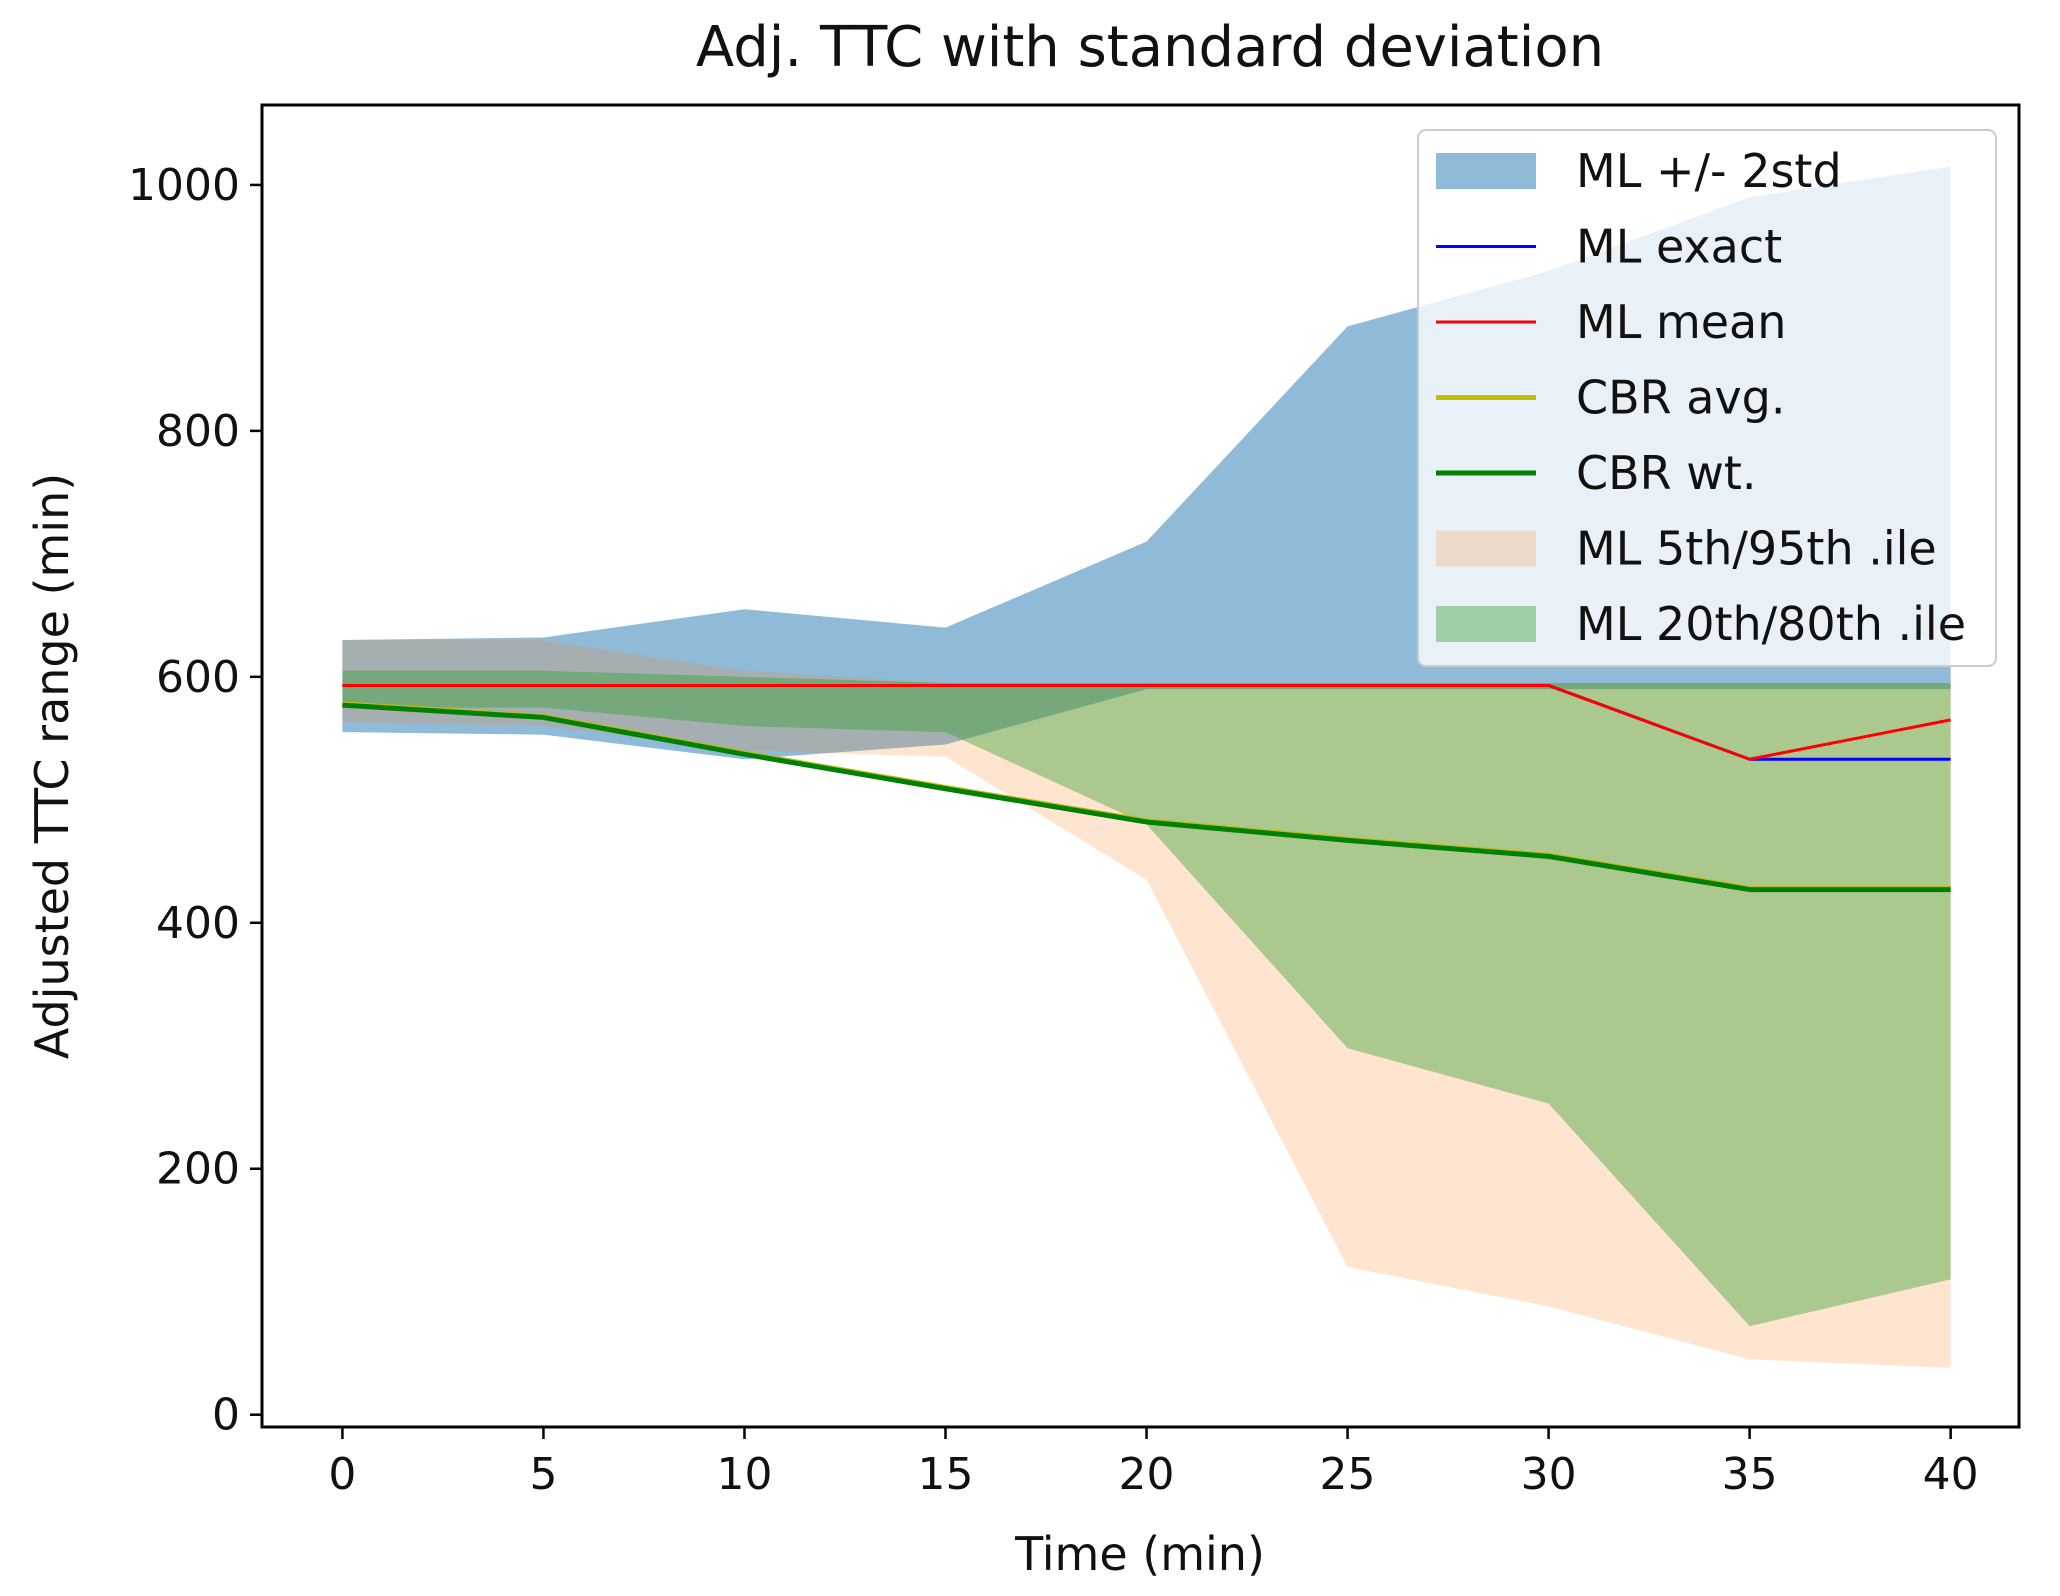 This screenshot has height=1596, width=2060. What do you see at coordinates (1150, 47) in the screenshot?
I see `chart-title: Adj. TTC with standard deviation` at bounding box center [1150, 47].